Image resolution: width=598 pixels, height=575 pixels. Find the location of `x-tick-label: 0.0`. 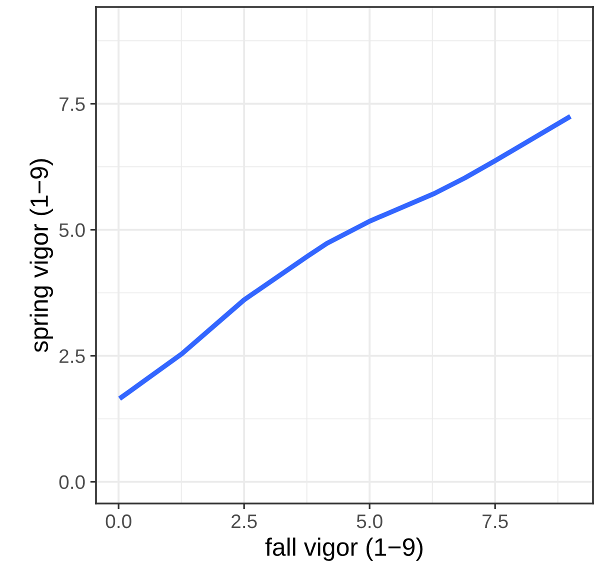

x-tick-label: 0.0 is located at coordinates (119, 521).